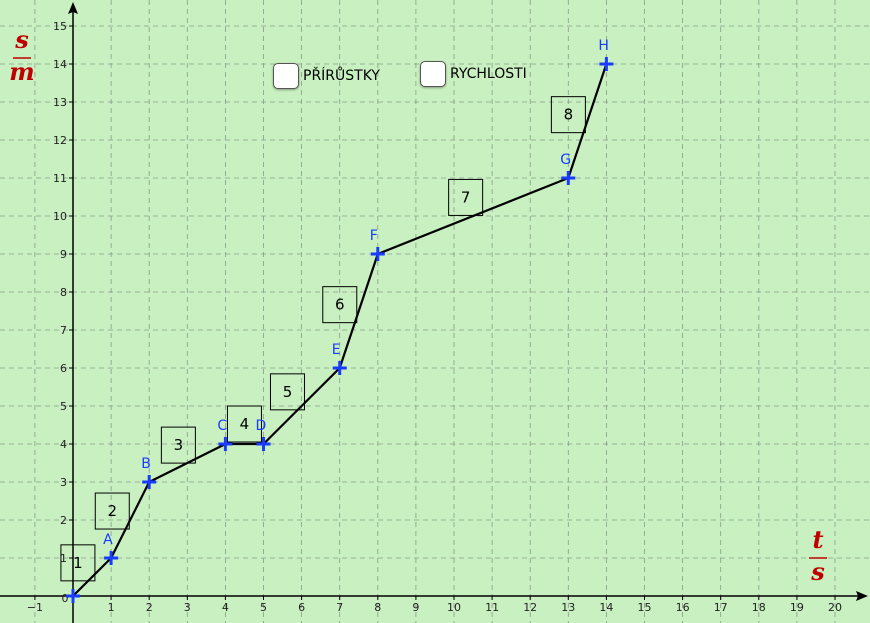 This screenshot has height=623, width=870. I want to click on data-point: A, so click(111, 548).